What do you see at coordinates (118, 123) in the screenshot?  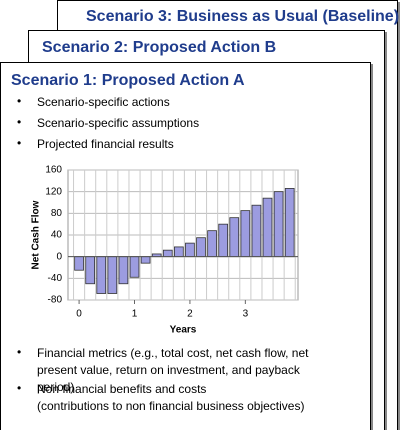 I see `bullet: Scenario-specific assumptions` at bounding box center [118, 123].